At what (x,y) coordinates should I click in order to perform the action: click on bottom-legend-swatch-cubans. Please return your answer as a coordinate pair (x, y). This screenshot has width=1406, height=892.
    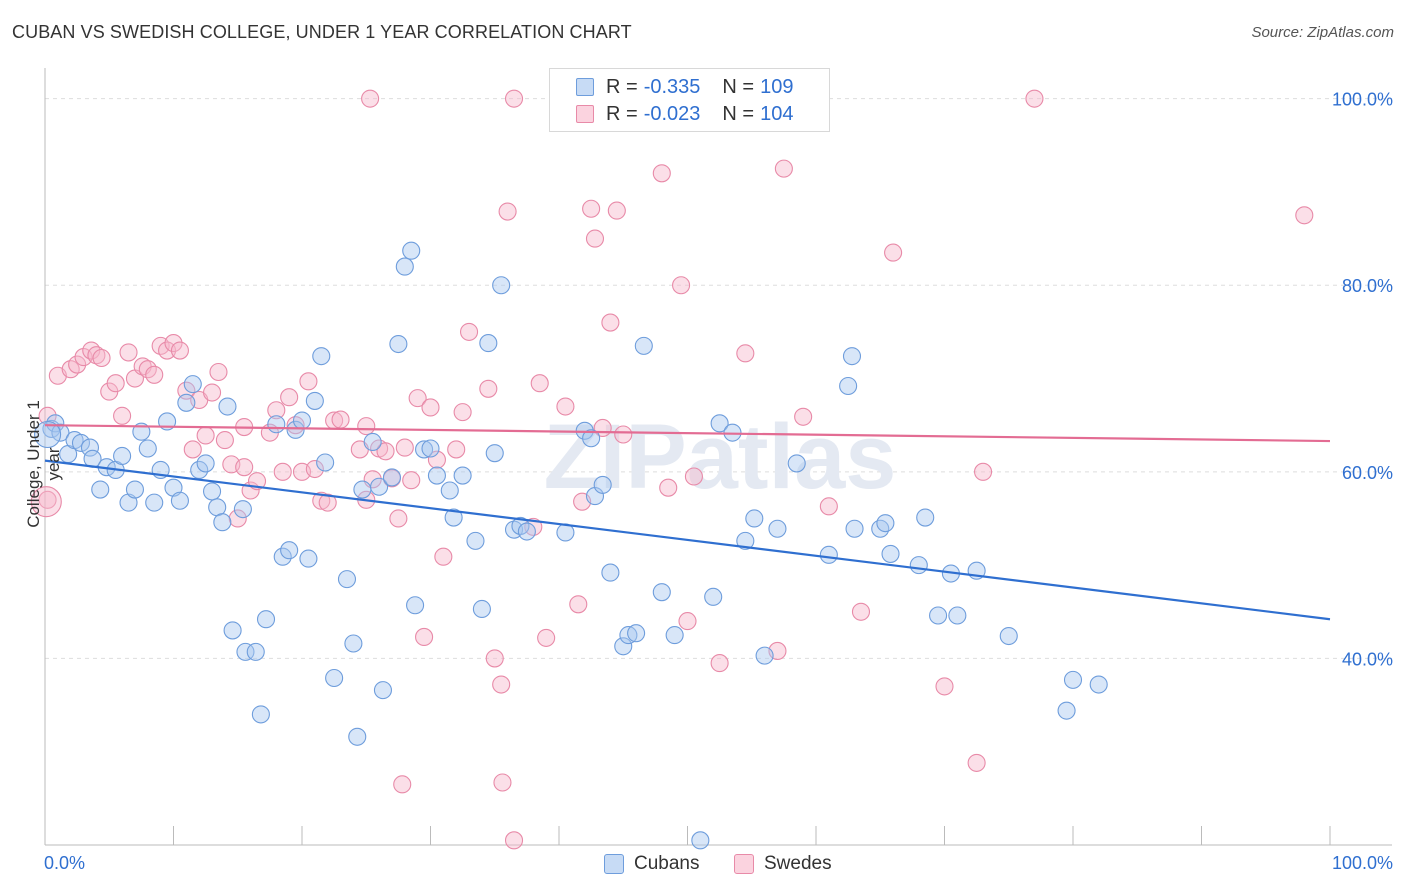
    Looking at the image, I should click on (614, 864).